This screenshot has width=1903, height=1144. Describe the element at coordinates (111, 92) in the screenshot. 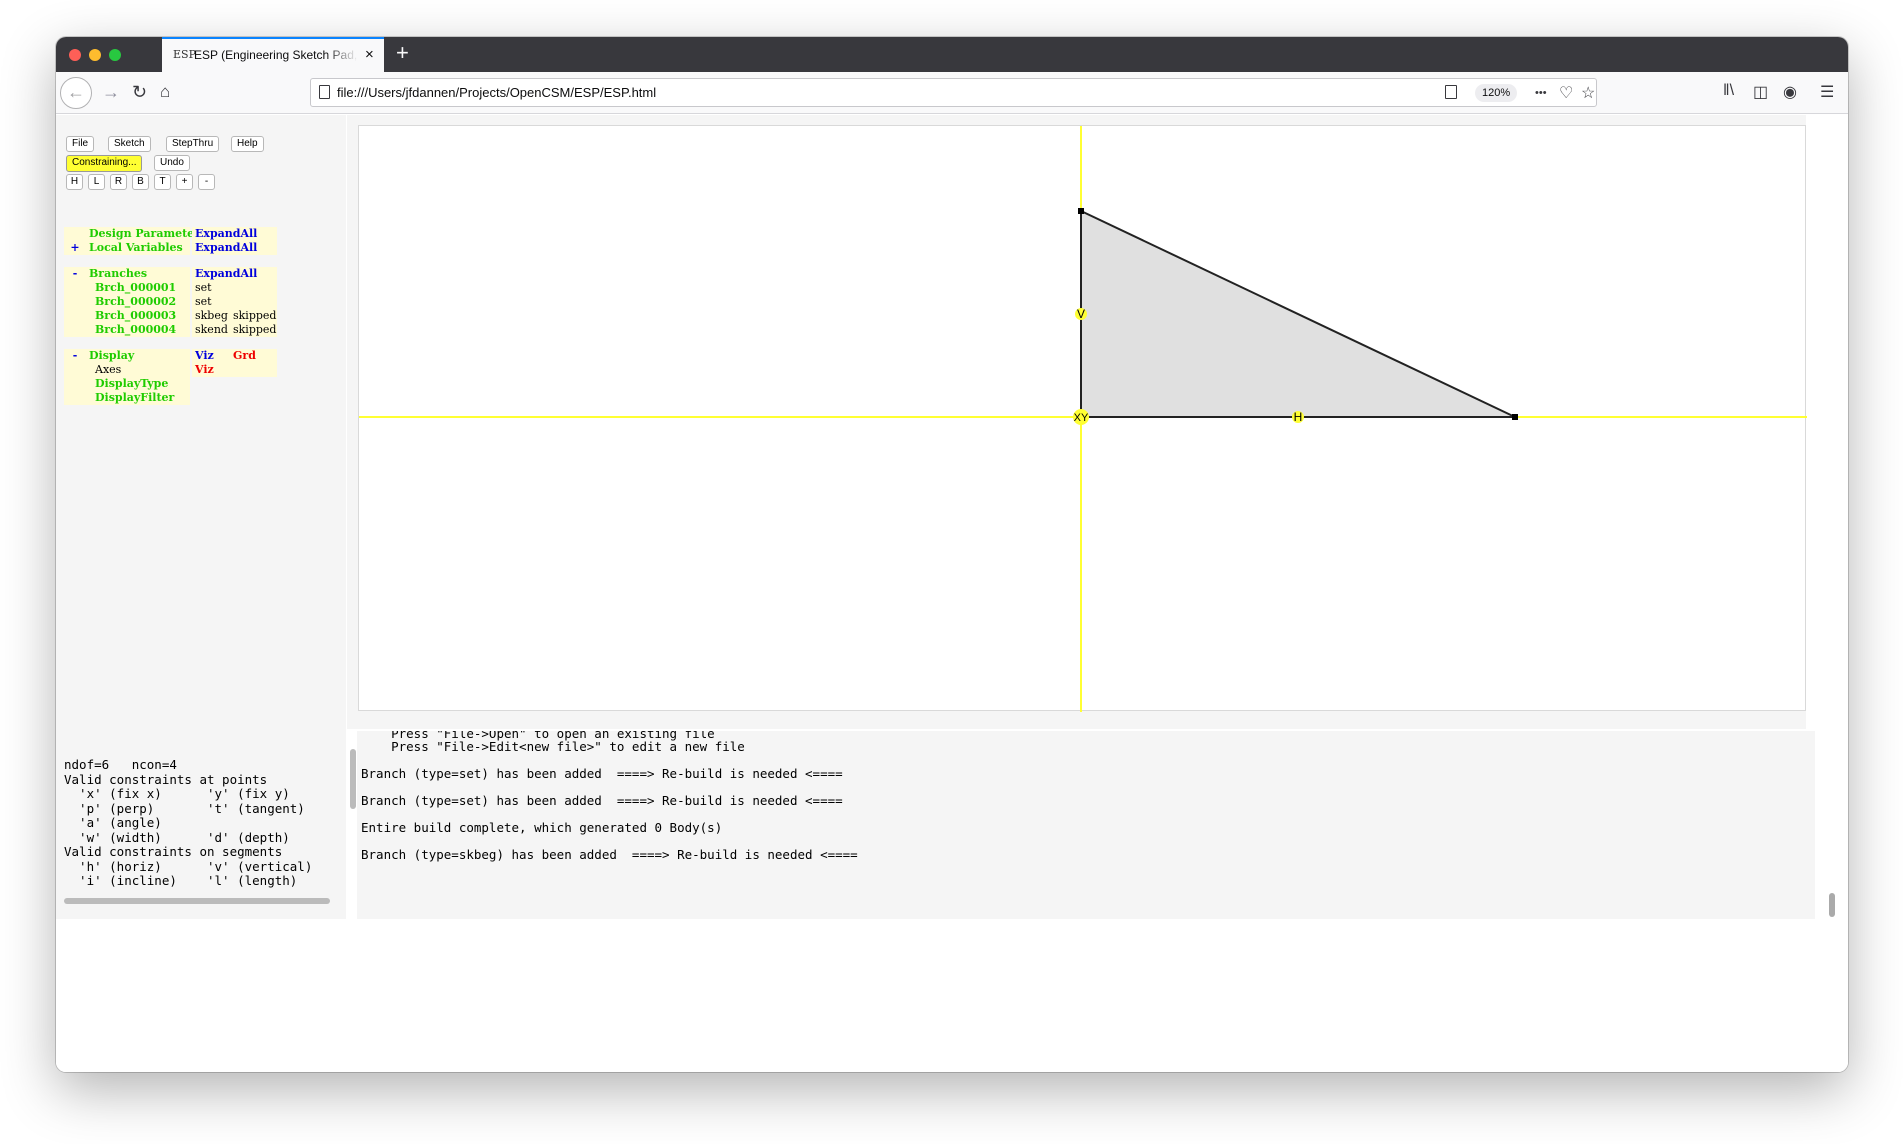

I see `forward-icon: →` at that location.